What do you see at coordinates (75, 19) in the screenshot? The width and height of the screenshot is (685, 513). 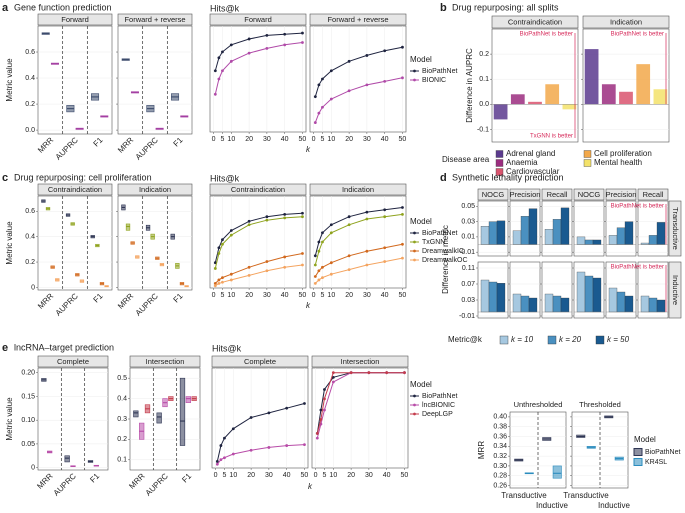 I see `facet-title: Forward` at bounding box center [75, 19].